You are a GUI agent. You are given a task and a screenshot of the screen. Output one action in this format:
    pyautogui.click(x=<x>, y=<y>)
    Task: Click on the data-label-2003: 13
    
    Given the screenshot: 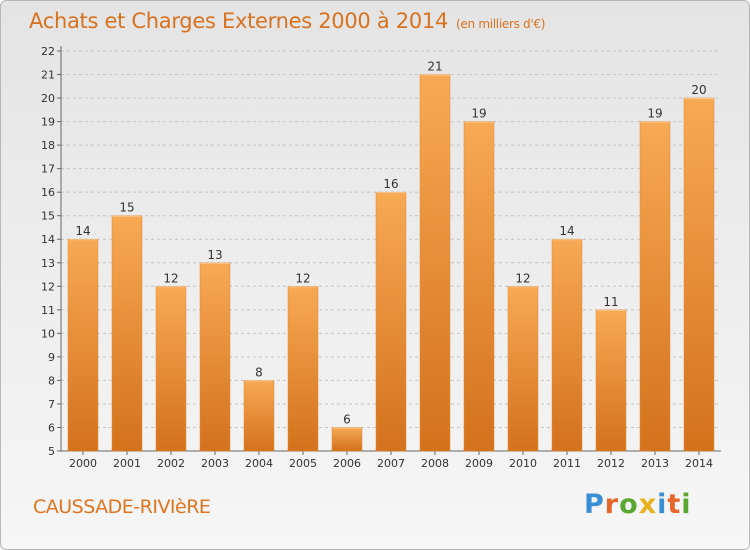 What is the action you would take?
    pyautogui.click(x=214, y=255)
    